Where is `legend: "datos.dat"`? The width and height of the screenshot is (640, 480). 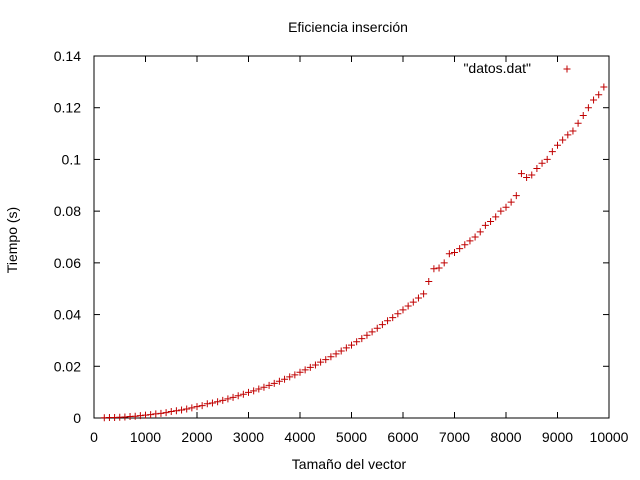 legend: "datos.dat" is located at coordinates (517, 68).